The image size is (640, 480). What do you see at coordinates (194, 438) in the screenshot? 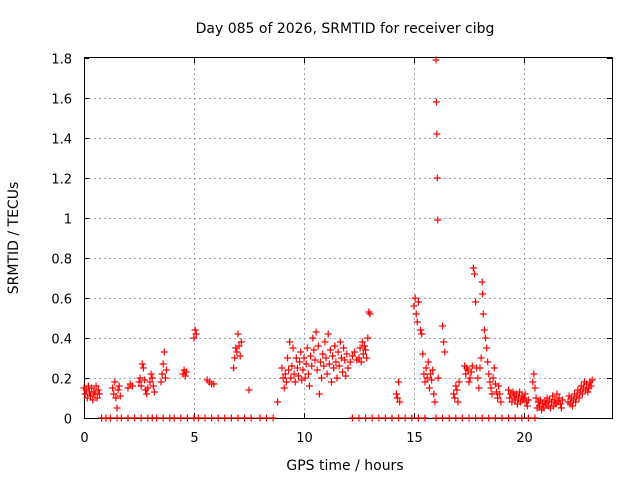
I see `x-tick-label: 5` at bounding box center [194, 438].